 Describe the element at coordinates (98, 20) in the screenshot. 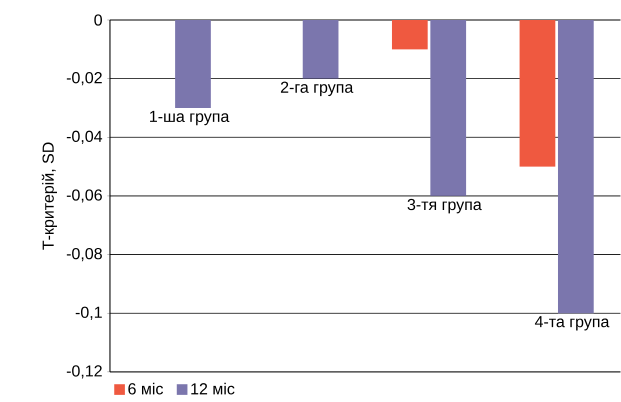

I see `y-tick-label: 0` at that location.